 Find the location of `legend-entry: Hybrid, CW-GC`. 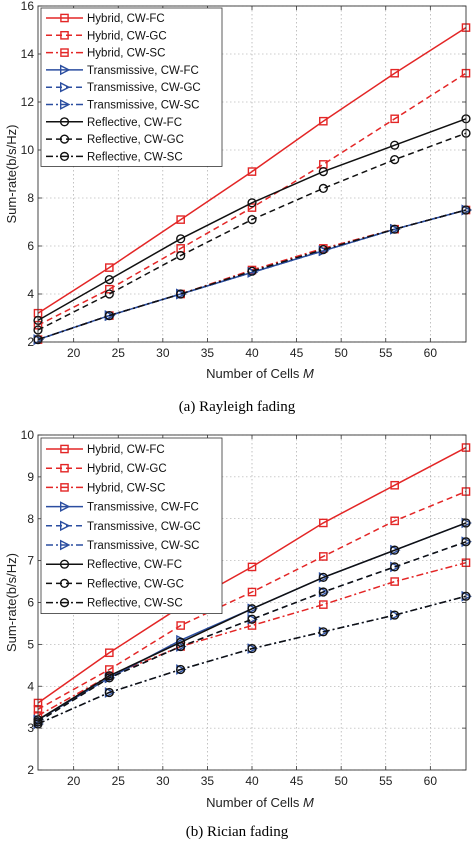

legend-entry: Hybrid, CW-GC is located at coordinates (106, 469).